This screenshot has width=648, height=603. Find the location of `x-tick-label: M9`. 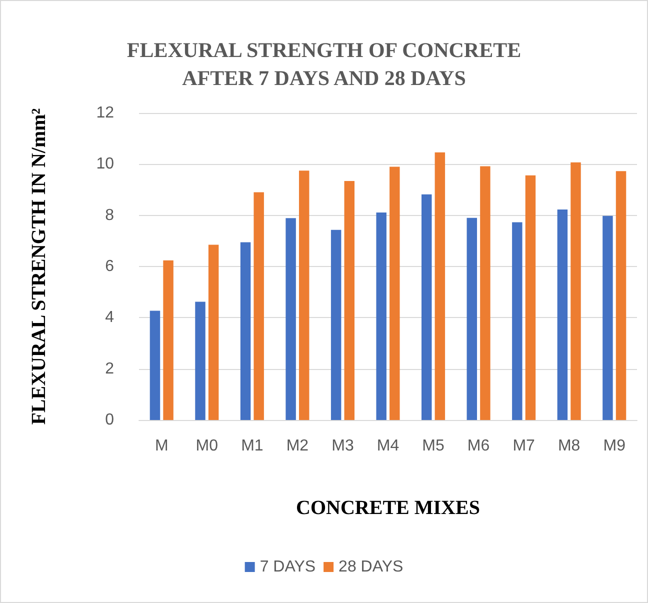

x-tick-label: M9 is located at coordinates (614, 446).